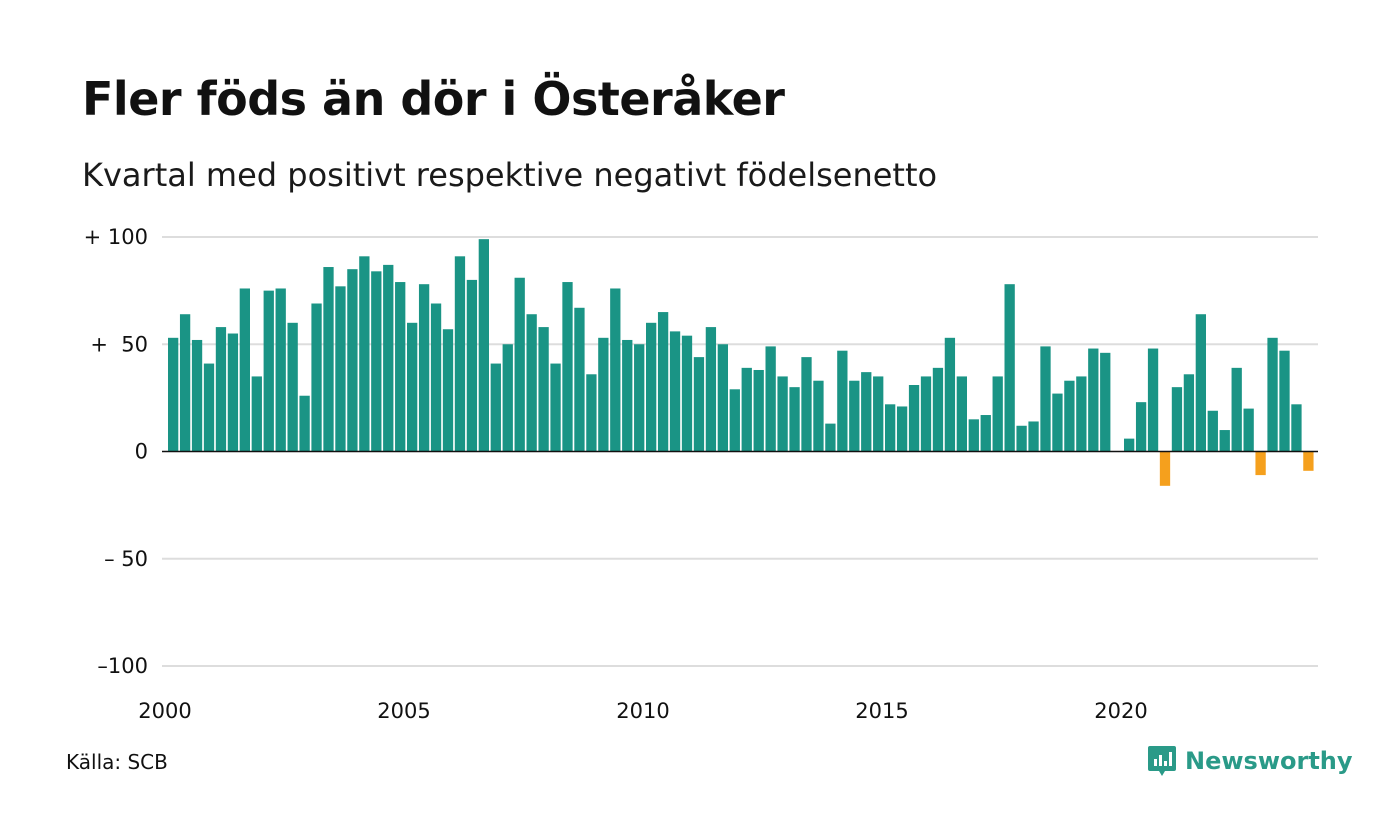 The image size is (1400, 840). I want to click on y-tick-label: – 50, so click(126, 559).